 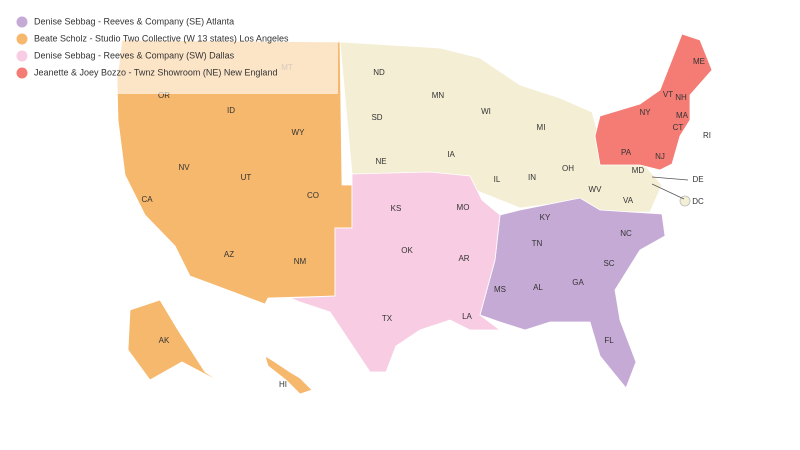 What do you see at coordinates (678, 127) in the screenshot?
I see `state-label: CT` at bounding box center [678, 127].